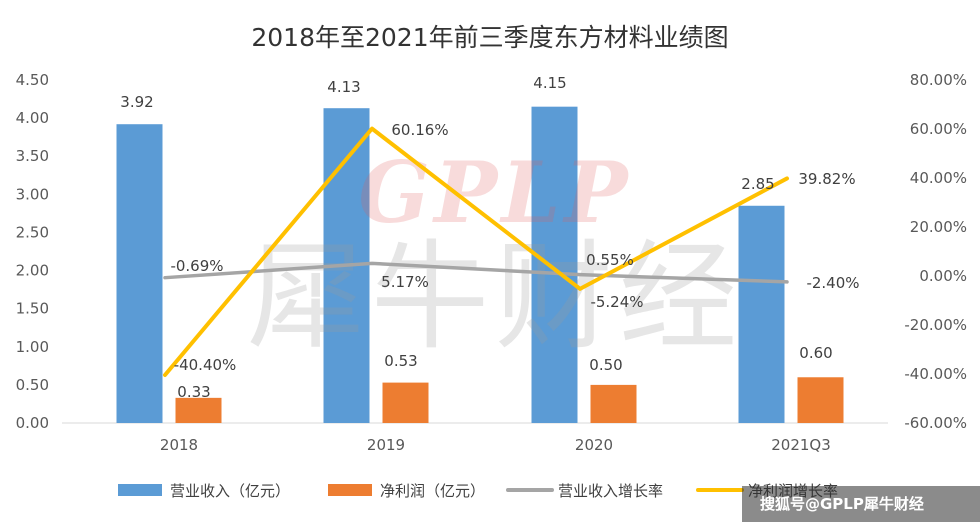 This screenshot has height=526, width=980. Describe the element at coordinates (826, 179) in the screenshot. I see `profit-growth-label: 39.82%` at that location.